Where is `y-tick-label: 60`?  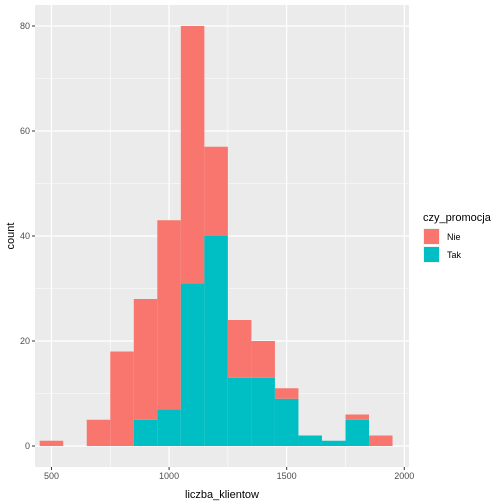
y-tick-label: 60 is located at coordinates (25, 131).